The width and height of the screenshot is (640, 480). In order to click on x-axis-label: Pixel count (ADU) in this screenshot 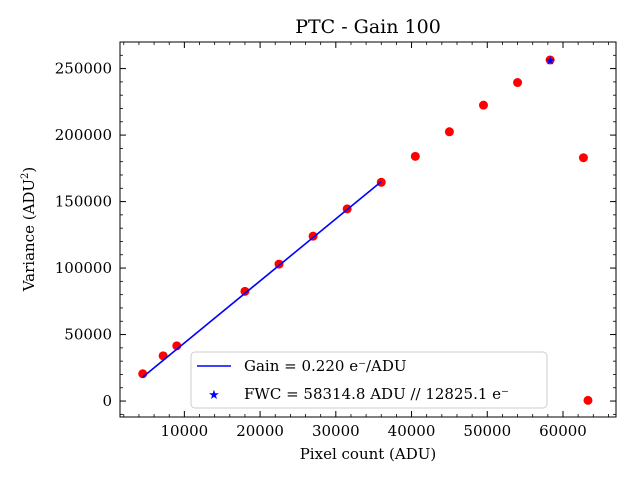, I will do `click(368, 454)`.